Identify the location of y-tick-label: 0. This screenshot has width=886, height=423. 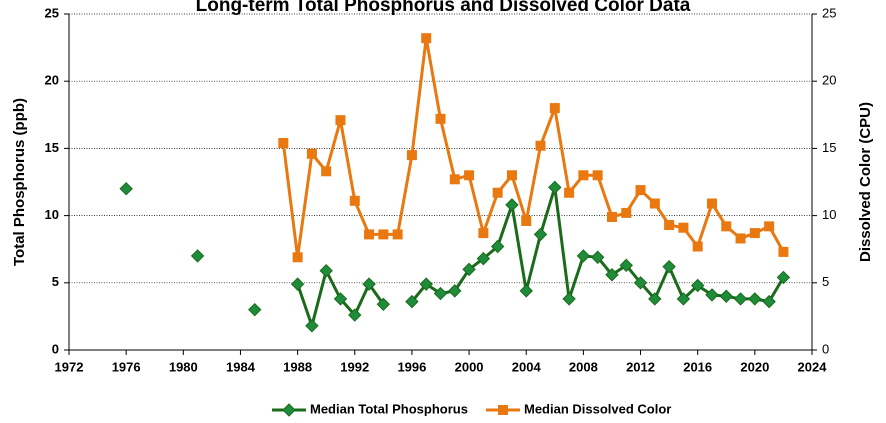
(55, 348).